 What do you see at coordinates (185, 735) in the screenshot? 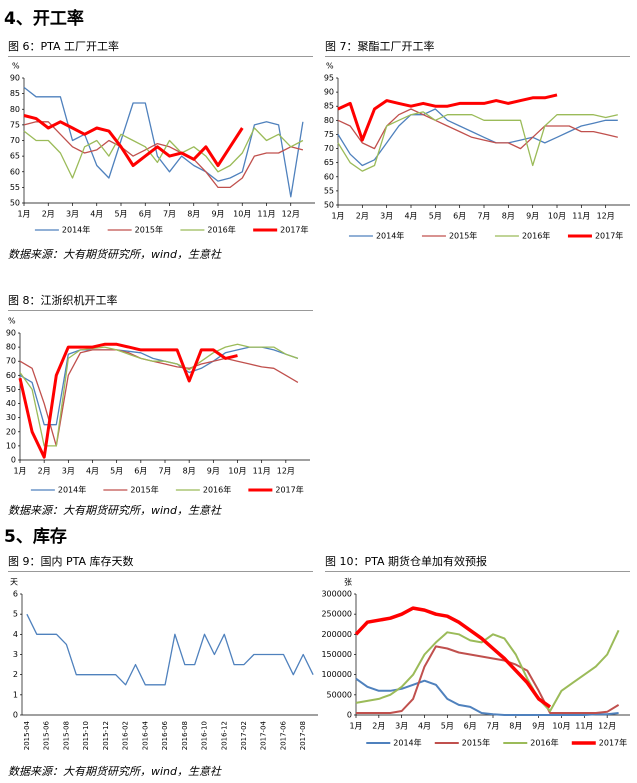
I see `x-tick-label: 2016-08` at bounding box center [185, 735].